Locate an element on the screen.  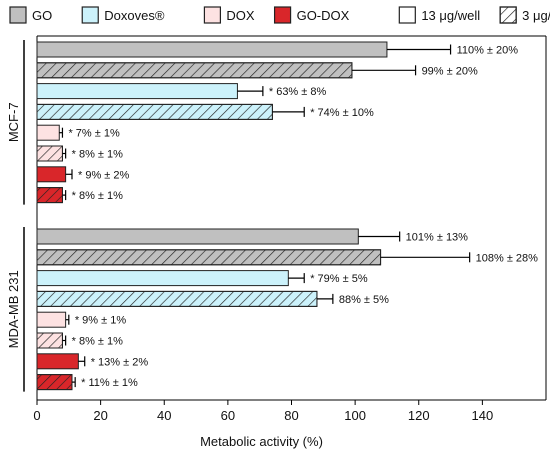
data-label: 88% ± 5% is located at coordinates (364, 300).